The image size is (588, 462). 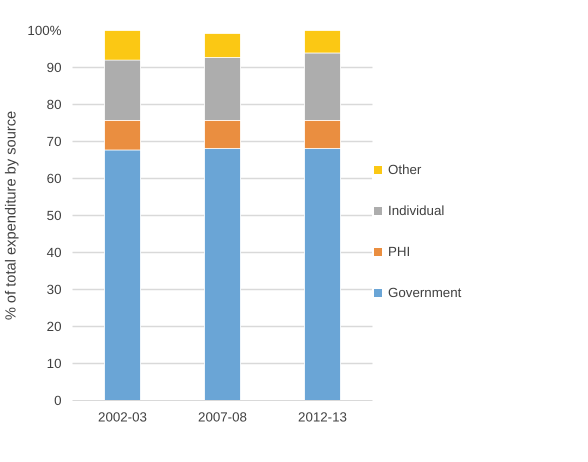 What do you see at coordinates (122, 417) in the screenshot?
I see `x-tick-label: 2002-03` at bounding box center [122, 417].